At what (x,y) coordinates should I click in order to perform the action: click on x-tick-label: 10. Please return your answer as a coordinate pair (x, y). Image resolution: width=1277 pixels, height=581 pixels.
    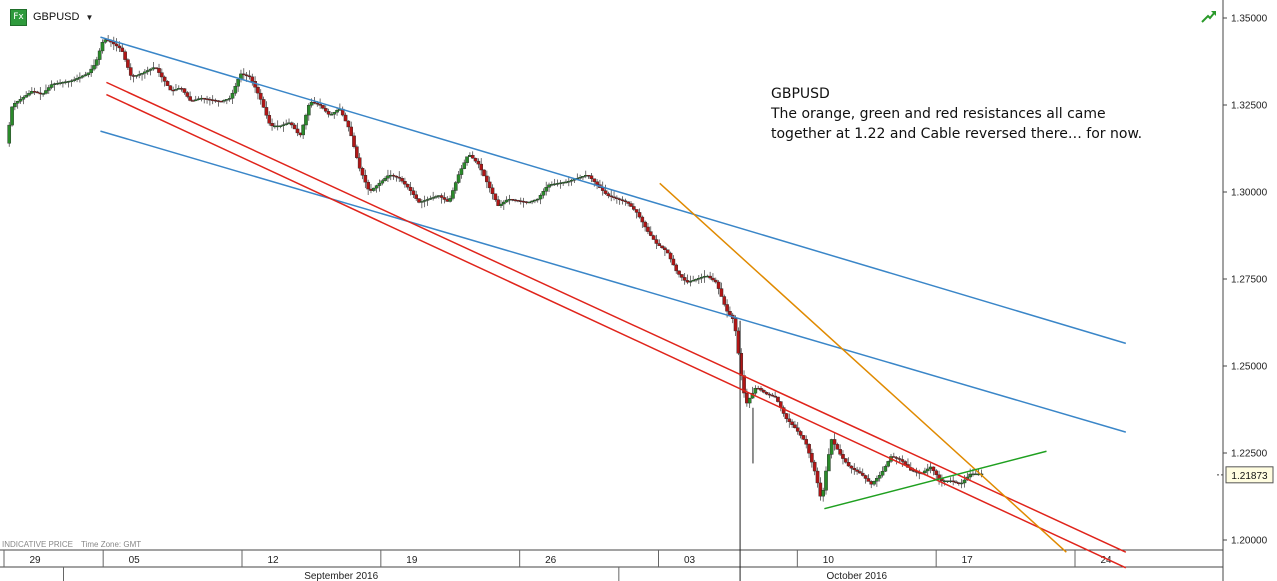
    Looking at the image, I should click on (829, 560).